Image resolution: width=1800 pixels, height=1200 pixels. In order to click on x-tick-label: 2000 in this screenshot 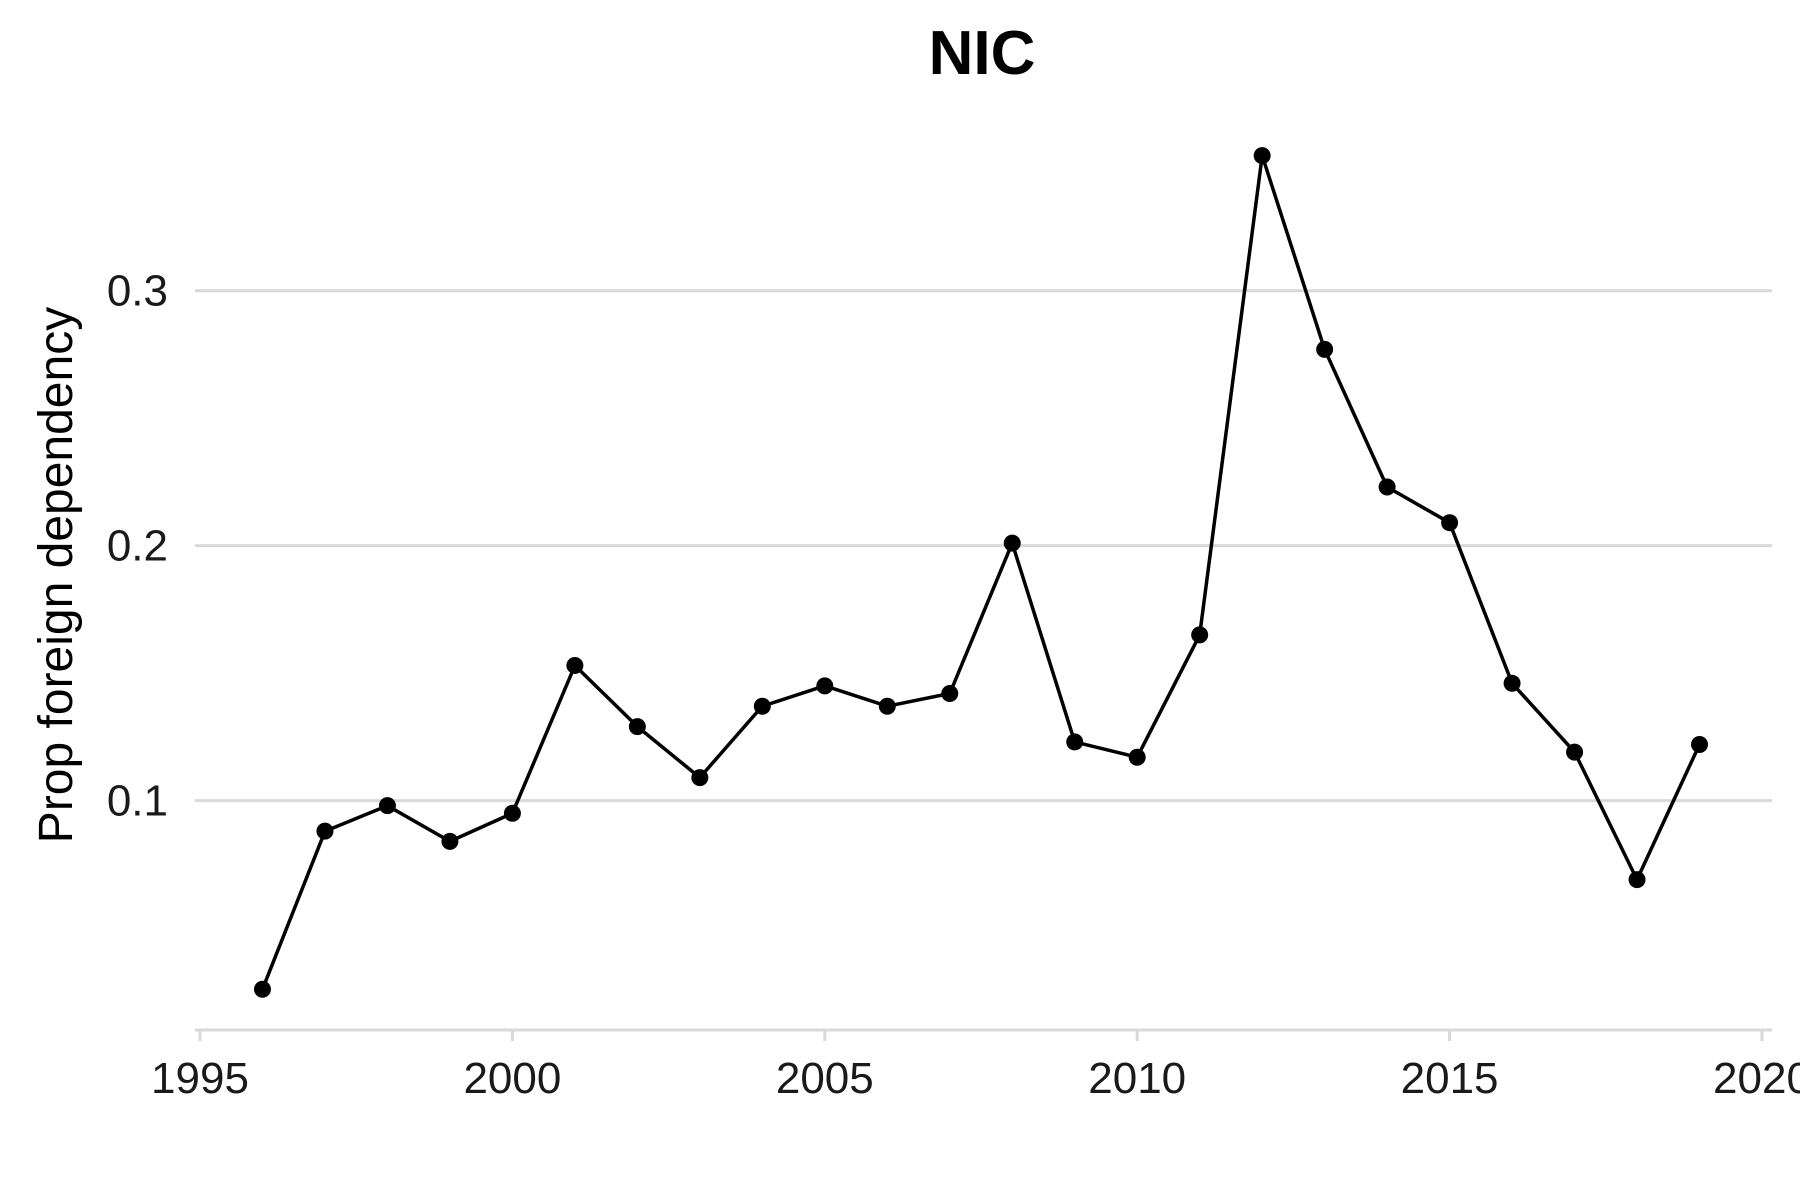, I will do `click(512, 1078)`.